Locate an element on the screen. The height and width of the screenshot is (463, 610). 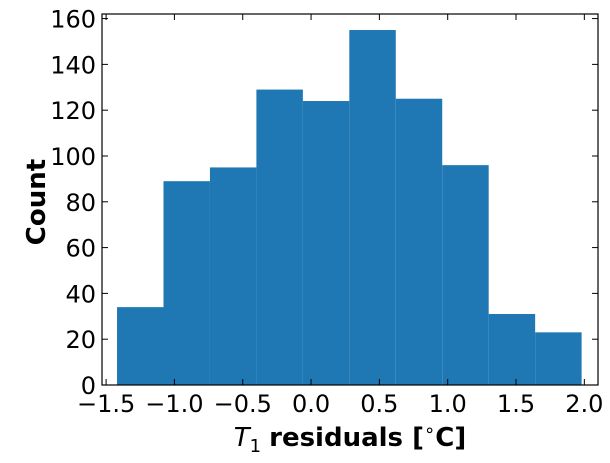
x-tick-label: 0.0 is located at coordinates (311, 404).